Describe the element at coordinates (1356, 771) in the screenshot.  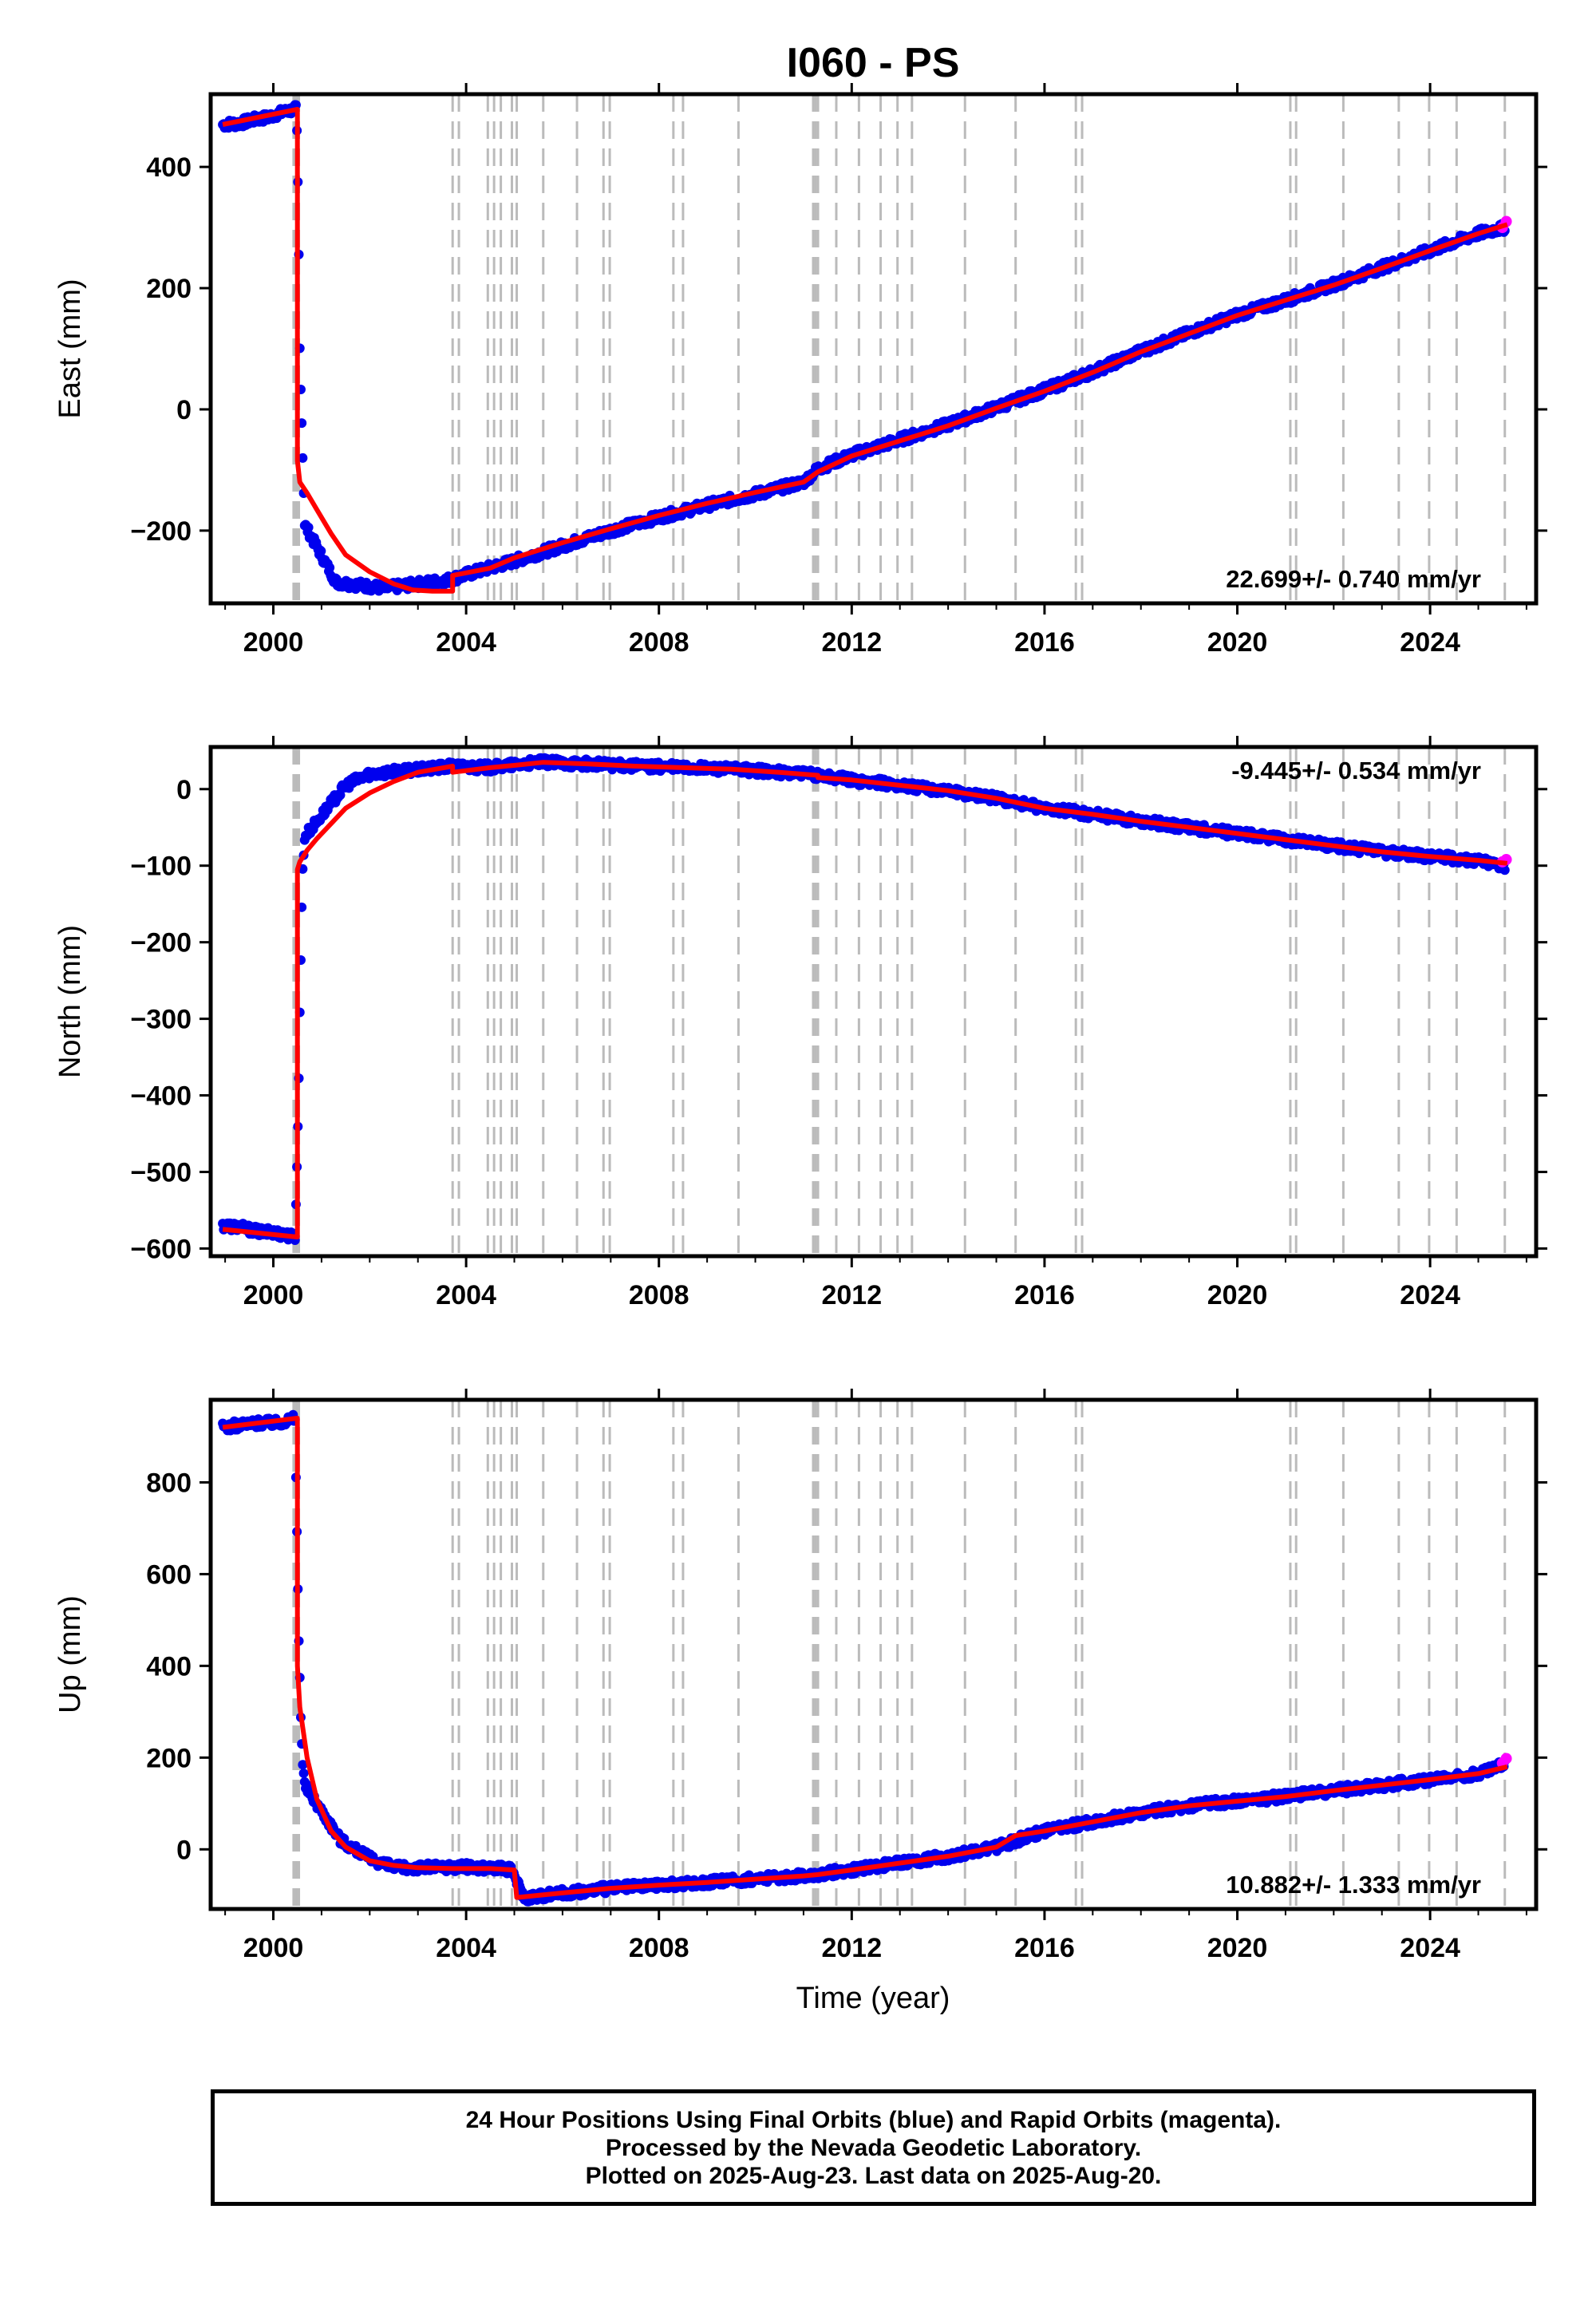
I see `velocity-label-north: -9.445+/- 0.534 mm/yr` at that location.